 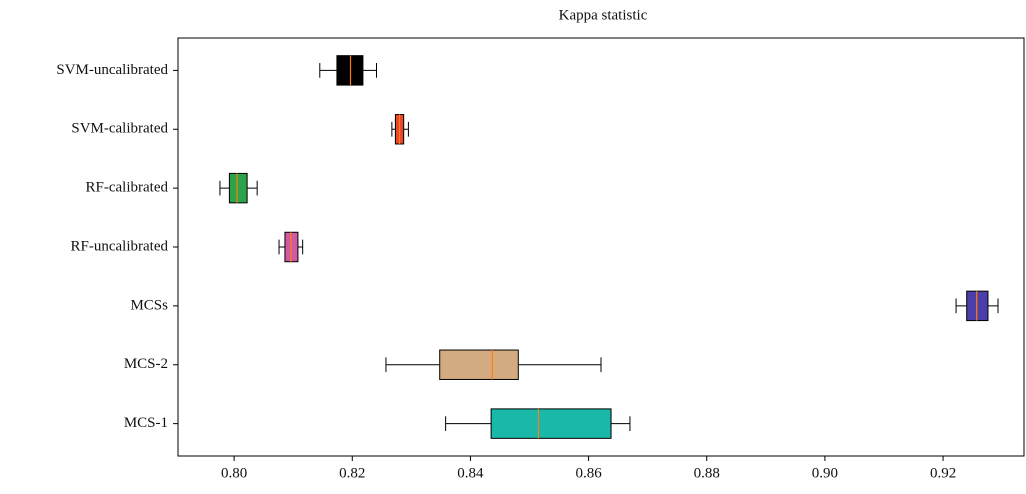 I want to click on y-tick-label: RF-uncalibrated, so click(x=120, y=246).